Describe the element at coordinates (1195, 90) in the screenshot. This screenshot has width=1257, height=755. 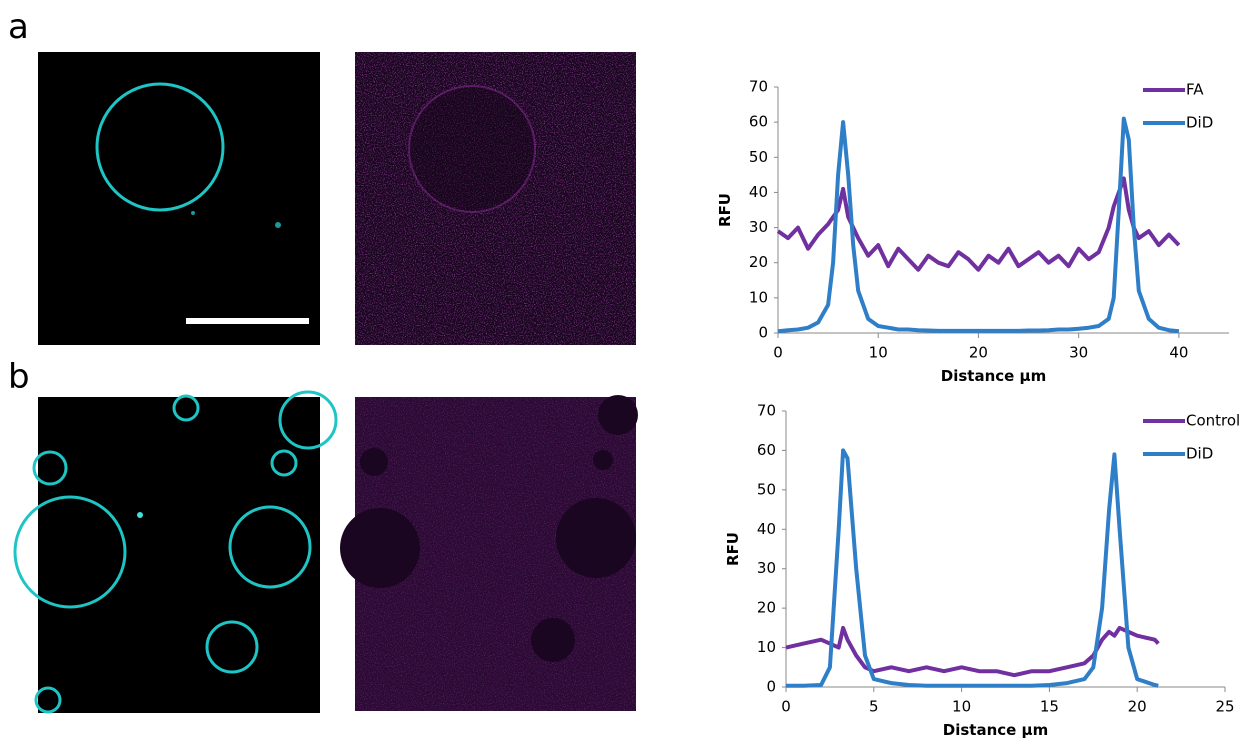
I see `legend-label: FA` at that location.